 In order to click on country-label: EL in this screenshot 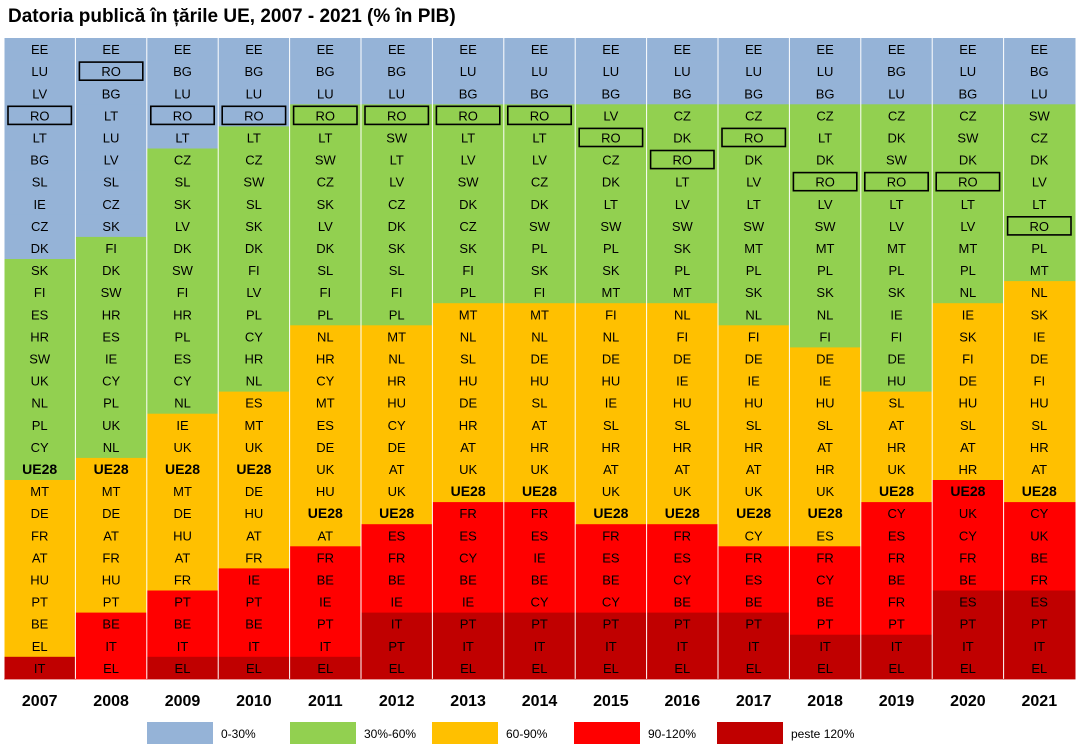, I will do `click(540, 668)`.